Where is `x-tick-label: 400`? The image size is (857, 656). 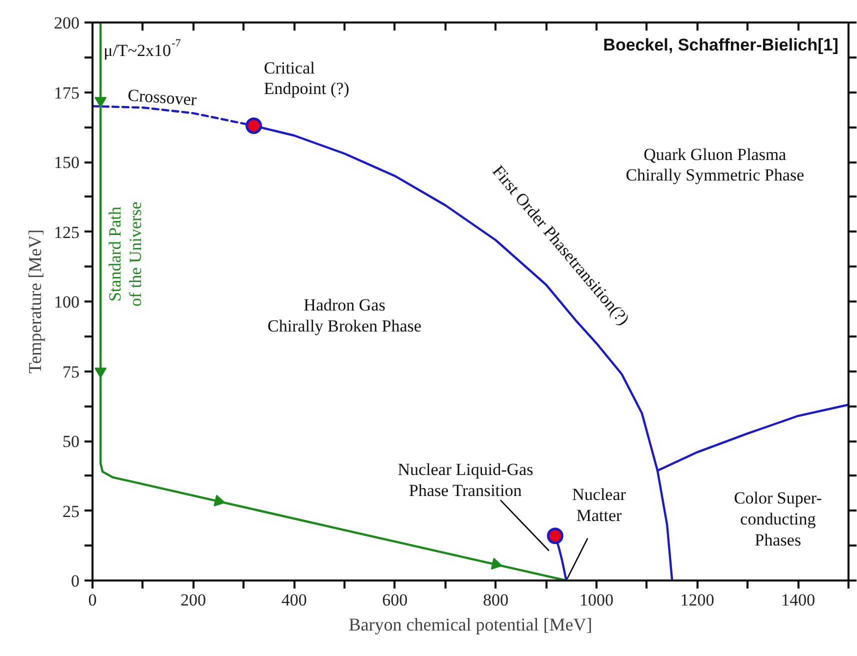 x-tick-label: 400 is located at coordinates (294, 600).